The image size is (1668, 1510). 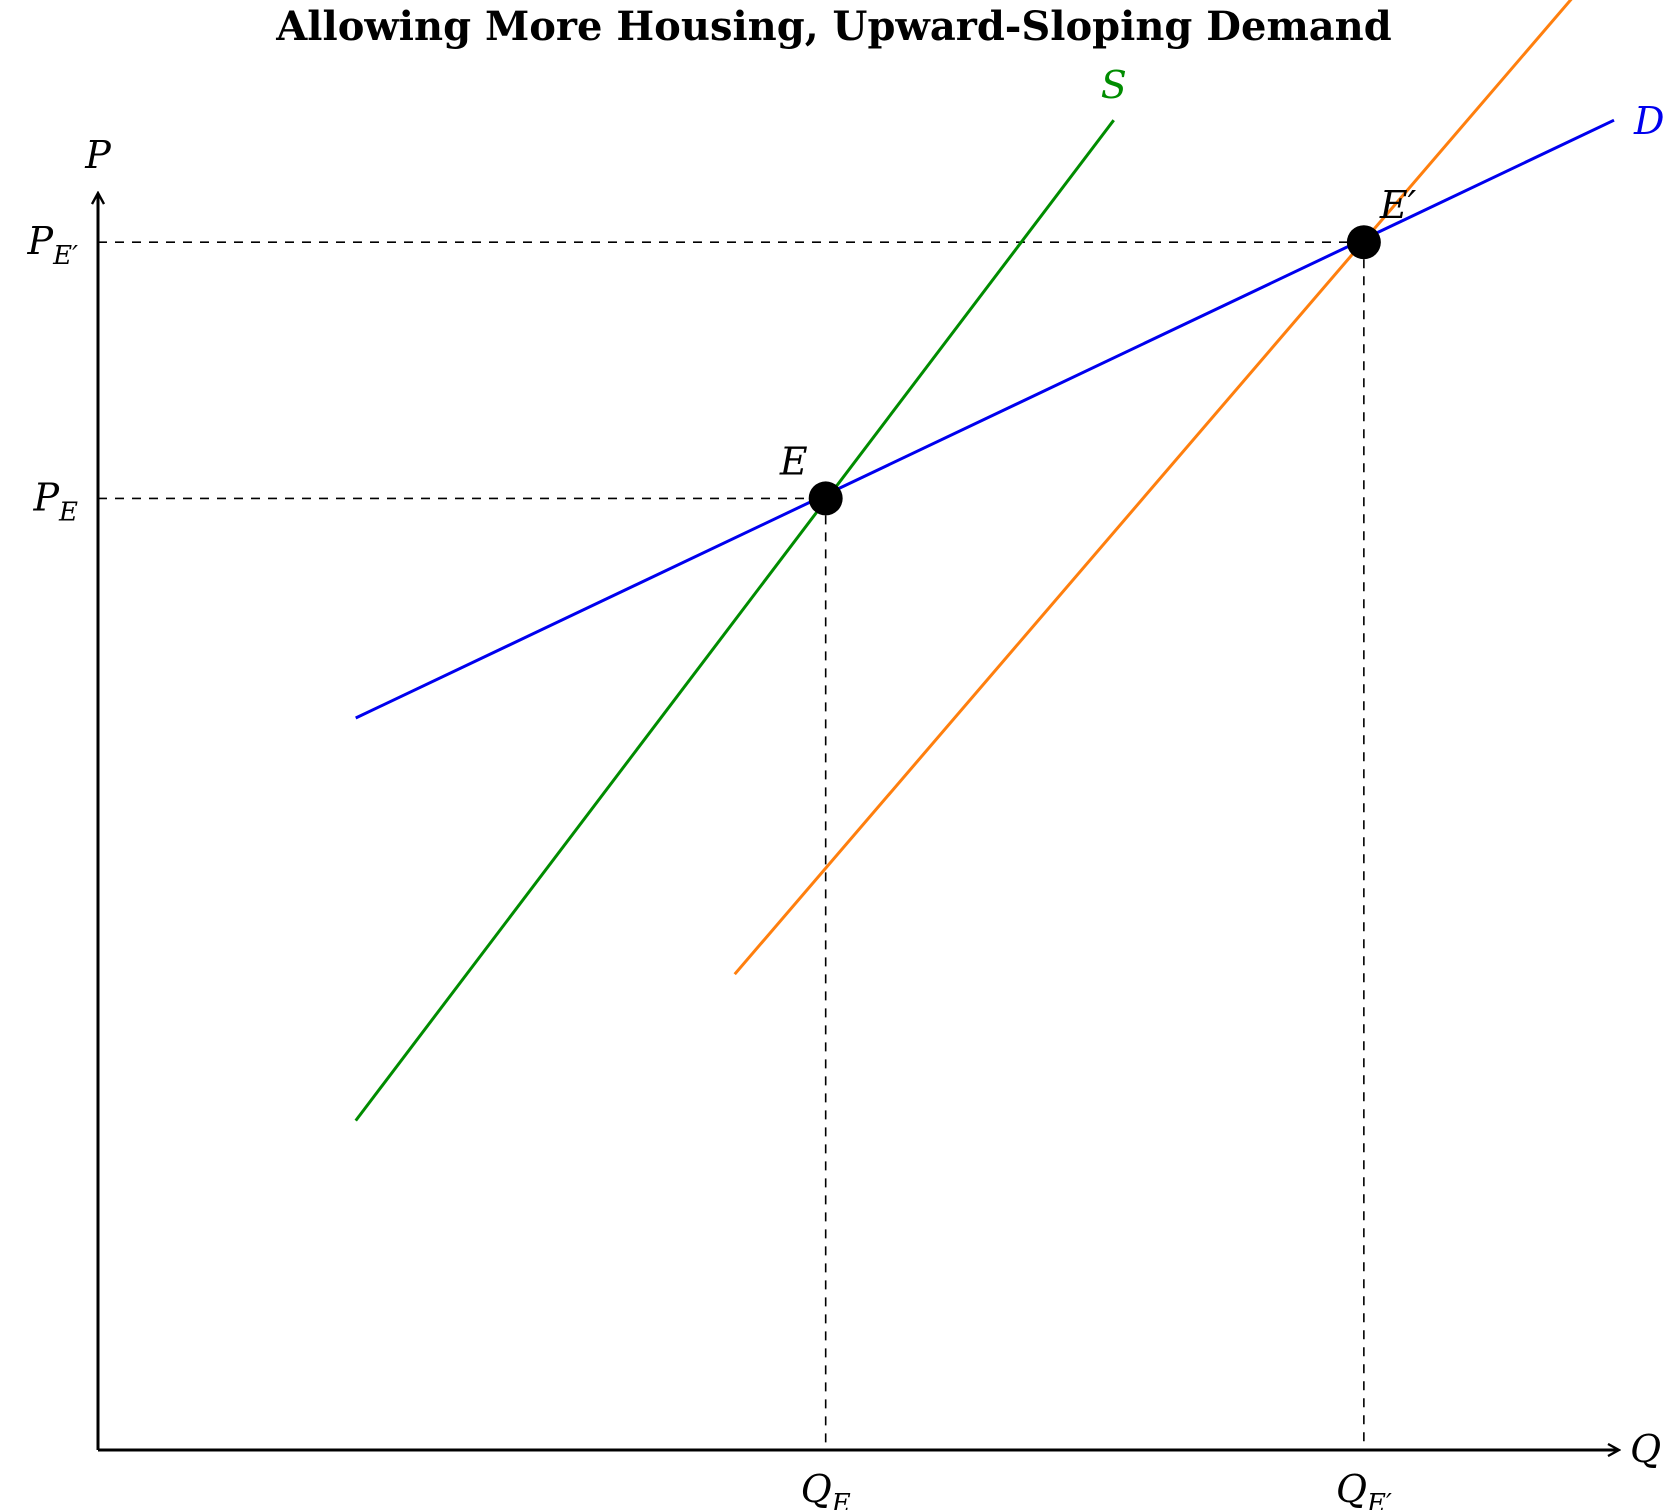 I want to click on y-tick-label-e: PE, so click(x=55, y=501).